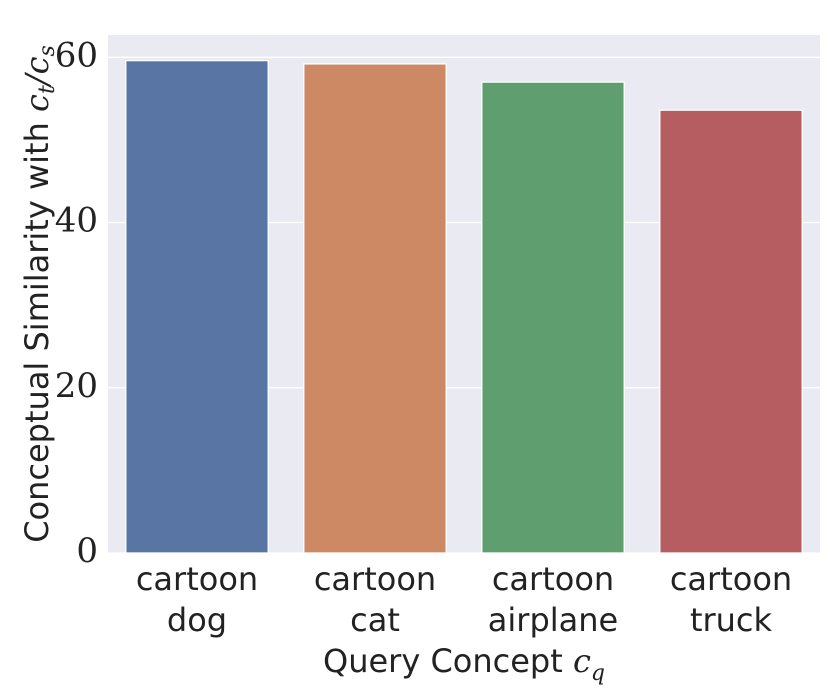 The height and width of the screenshot is (692, 830). I want to click on x-axis-label: Query Concept cq, so click(464, 664).